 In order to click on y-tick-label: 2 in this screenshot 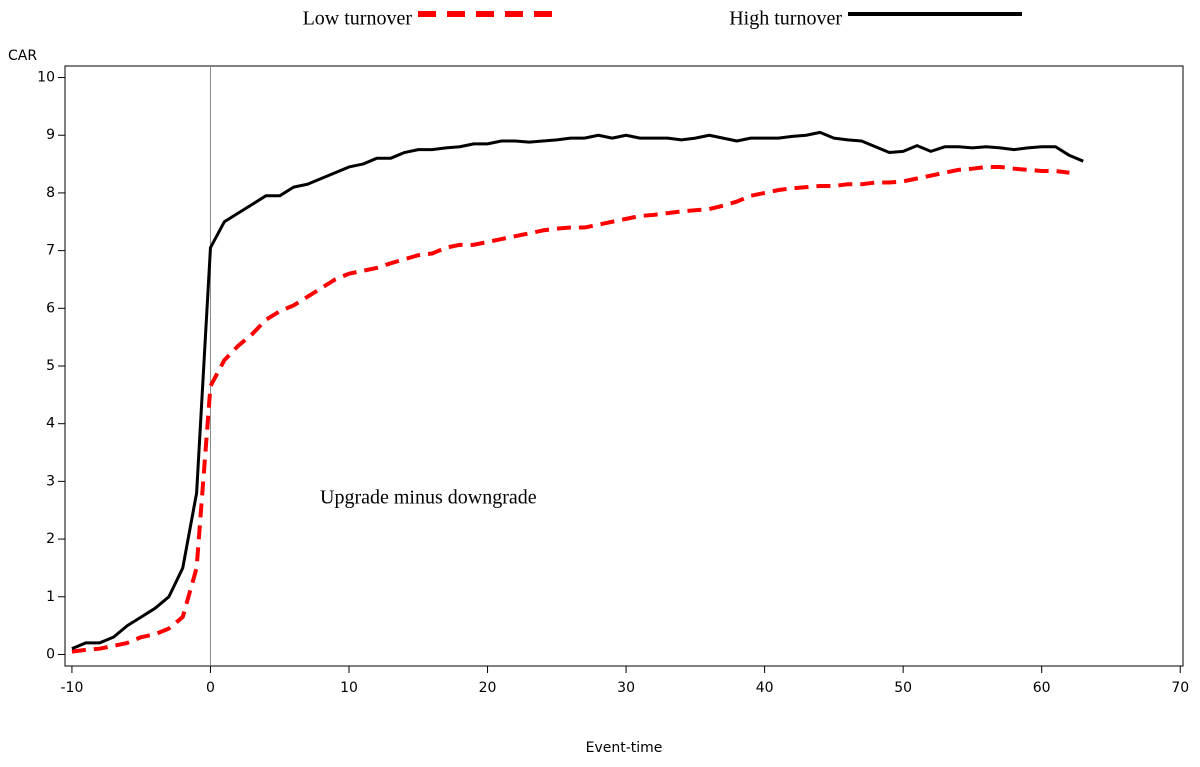, I will do `click(50, 539)`.